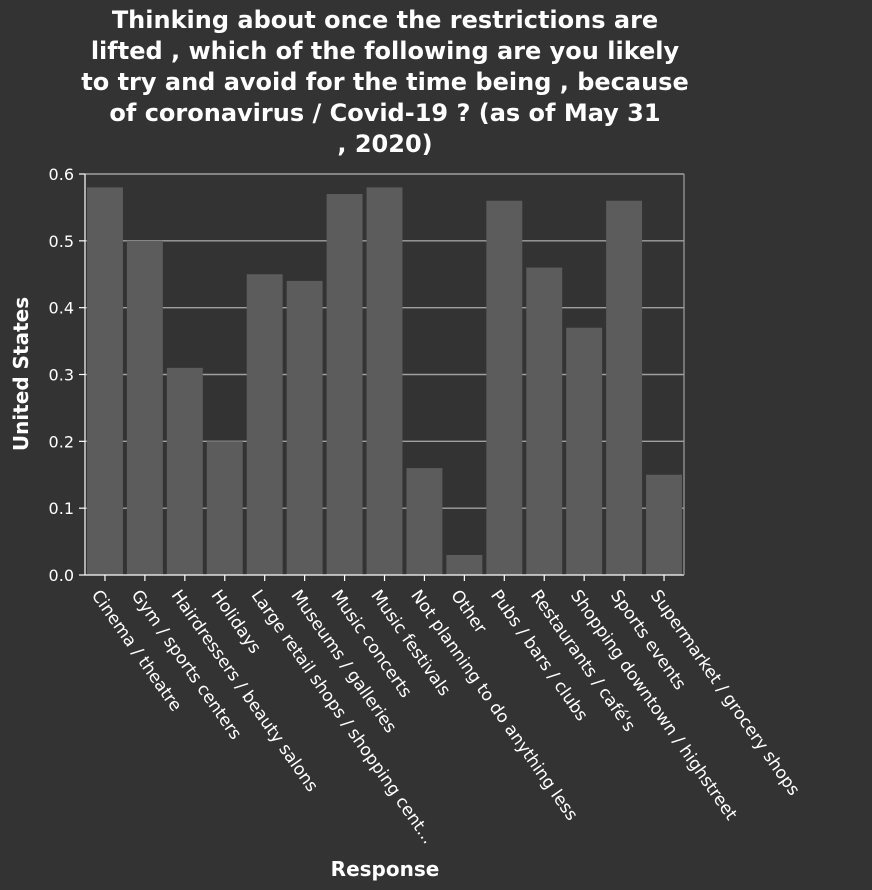  Describe the element at coordinates (61, 508) in the screenshot. I see `y-tick-label: 0.1` at that location.